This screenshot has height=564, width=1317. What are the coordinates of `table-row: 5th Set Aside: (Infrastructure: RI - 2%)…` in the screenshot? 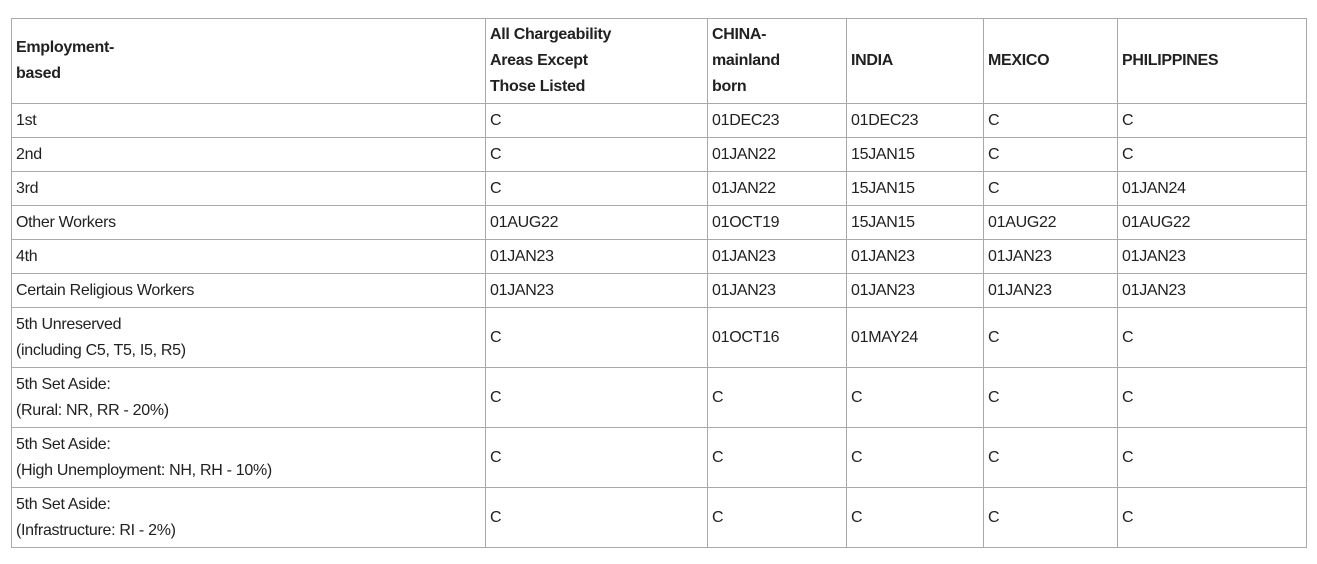 It's located at (659, 517).